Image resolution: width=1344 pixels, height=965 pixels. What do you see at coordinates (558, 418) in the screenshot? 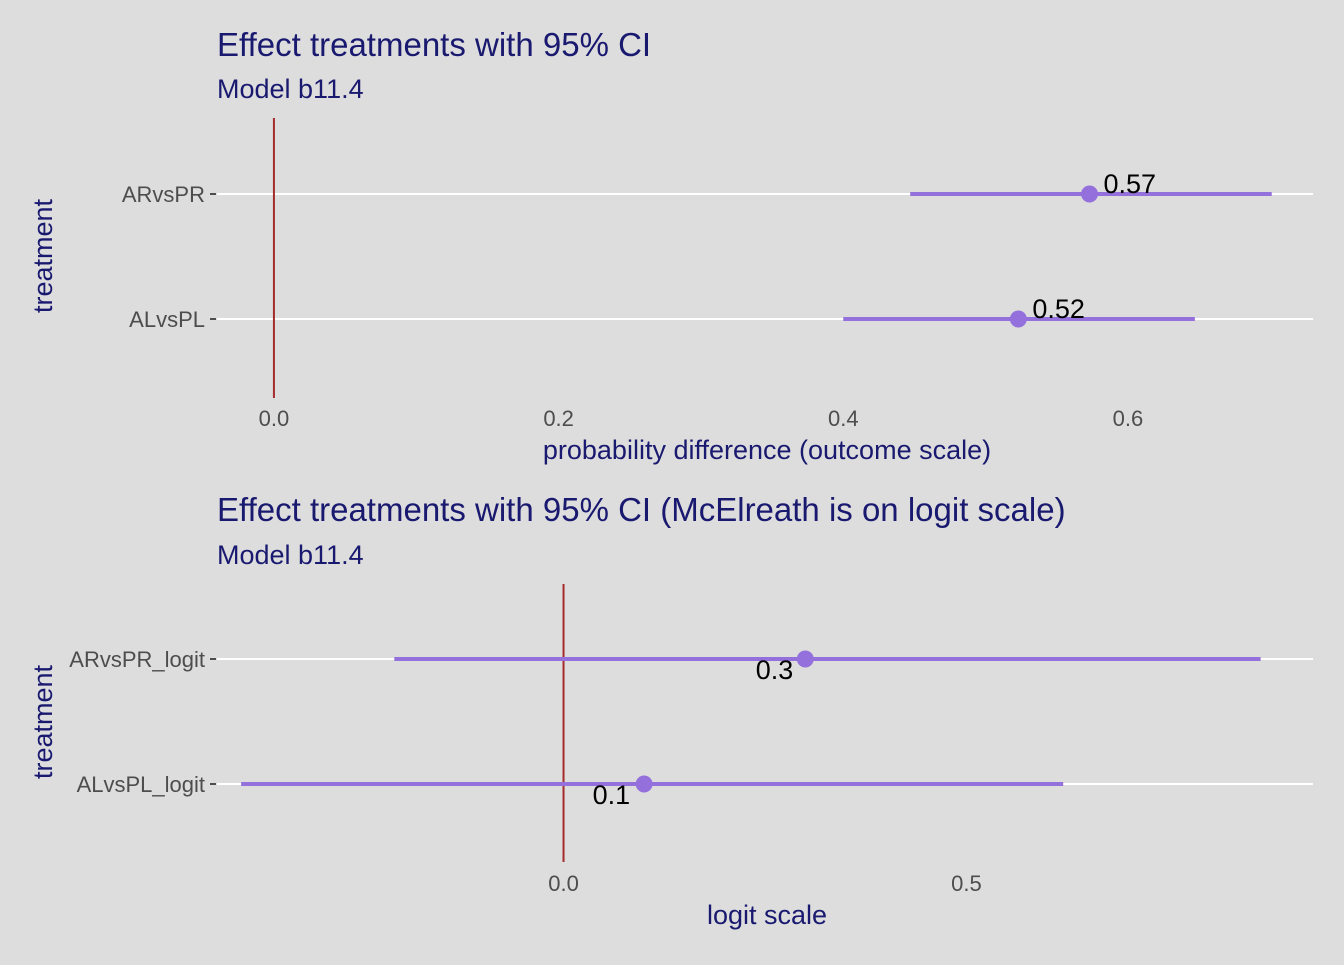
I see `x-tick-label: 0.2` at bounding box center [558, 418].